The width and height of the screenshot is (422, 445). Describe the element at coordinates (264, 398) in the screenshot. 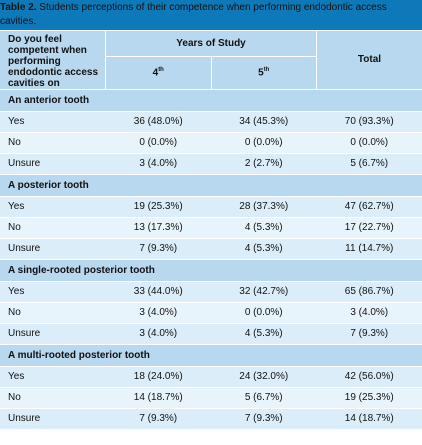

I see `year-5-value: 5 (6.7%)` at that location.